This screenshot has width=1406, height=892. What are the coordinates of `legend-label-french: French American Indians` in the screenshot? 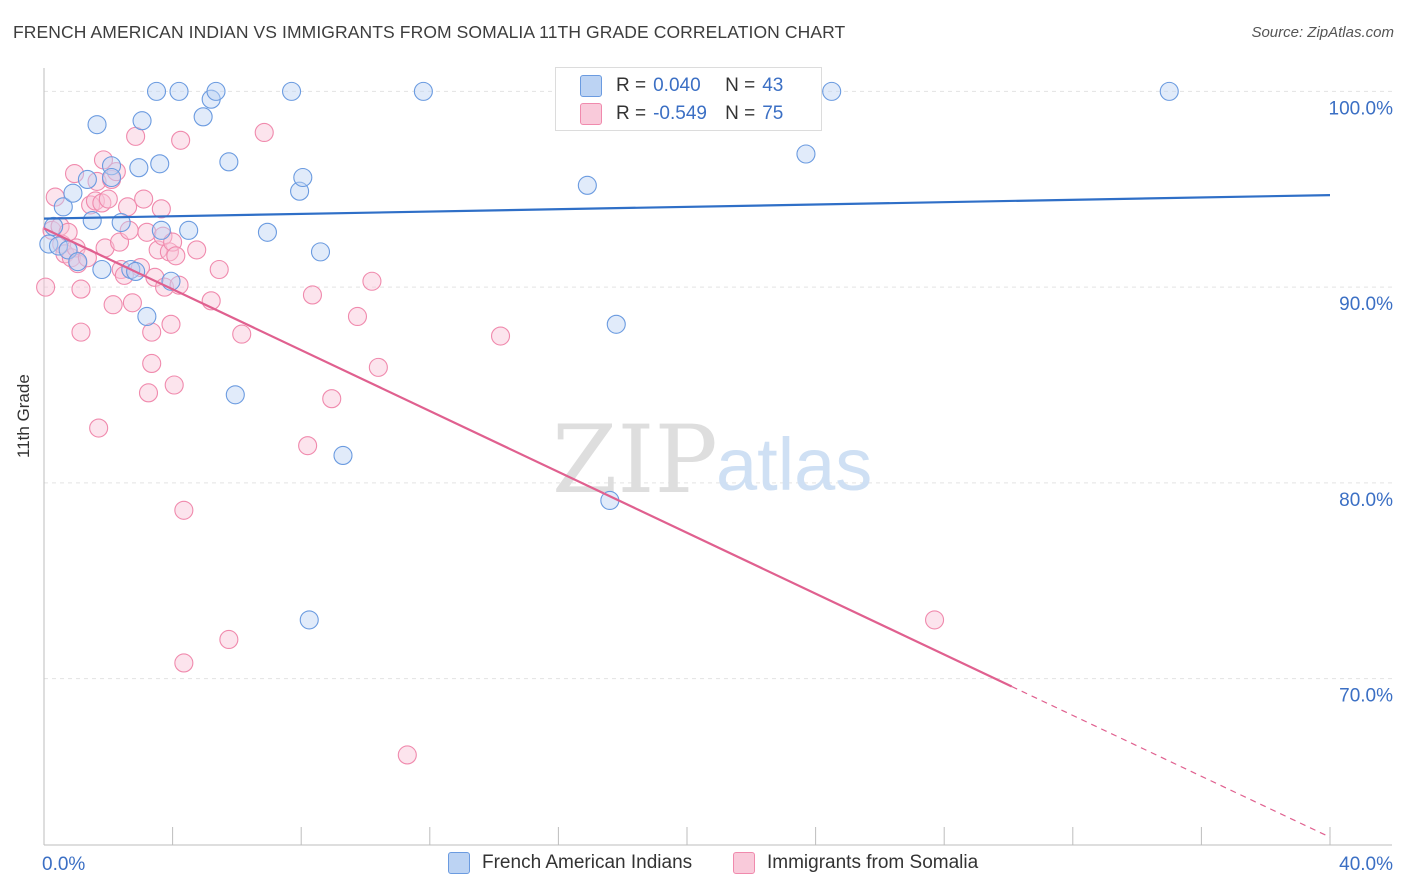 It's located at (587, 862).